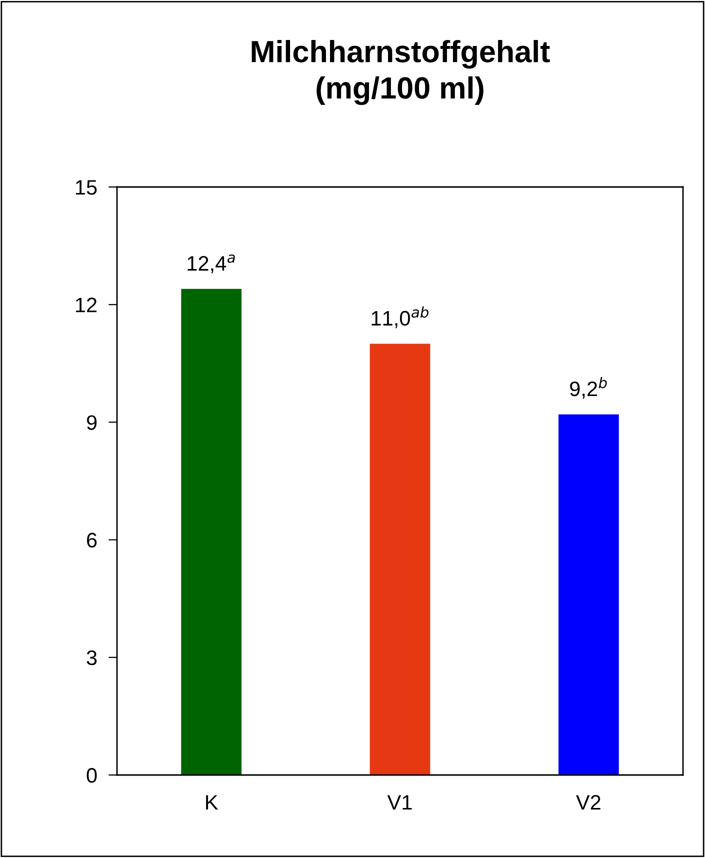 This screenshot has height=858, width=705. What do you see at coordinates (212, 802) in the screenshot?
I see `x-tick-label: K` at bounding box center [212, 802].